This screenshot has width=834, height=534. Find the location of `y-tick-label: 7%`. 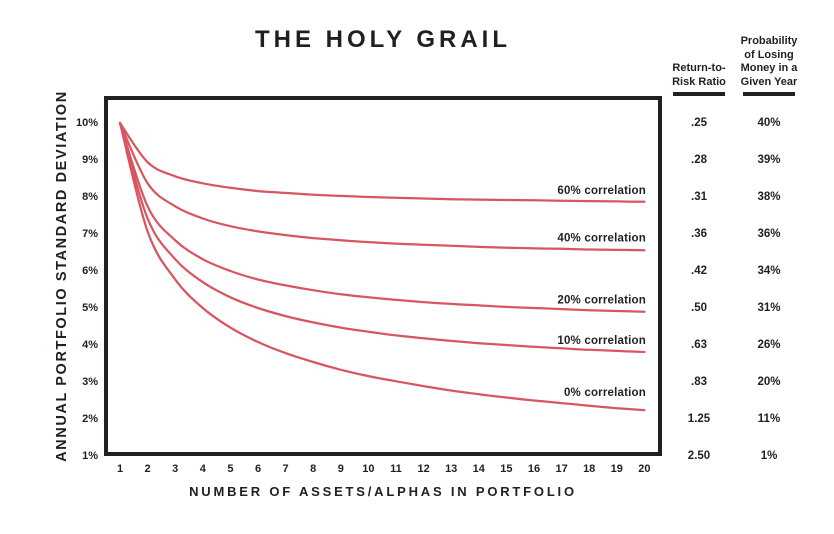

y-tick-label: 7% is located at coordinates (90, 234).